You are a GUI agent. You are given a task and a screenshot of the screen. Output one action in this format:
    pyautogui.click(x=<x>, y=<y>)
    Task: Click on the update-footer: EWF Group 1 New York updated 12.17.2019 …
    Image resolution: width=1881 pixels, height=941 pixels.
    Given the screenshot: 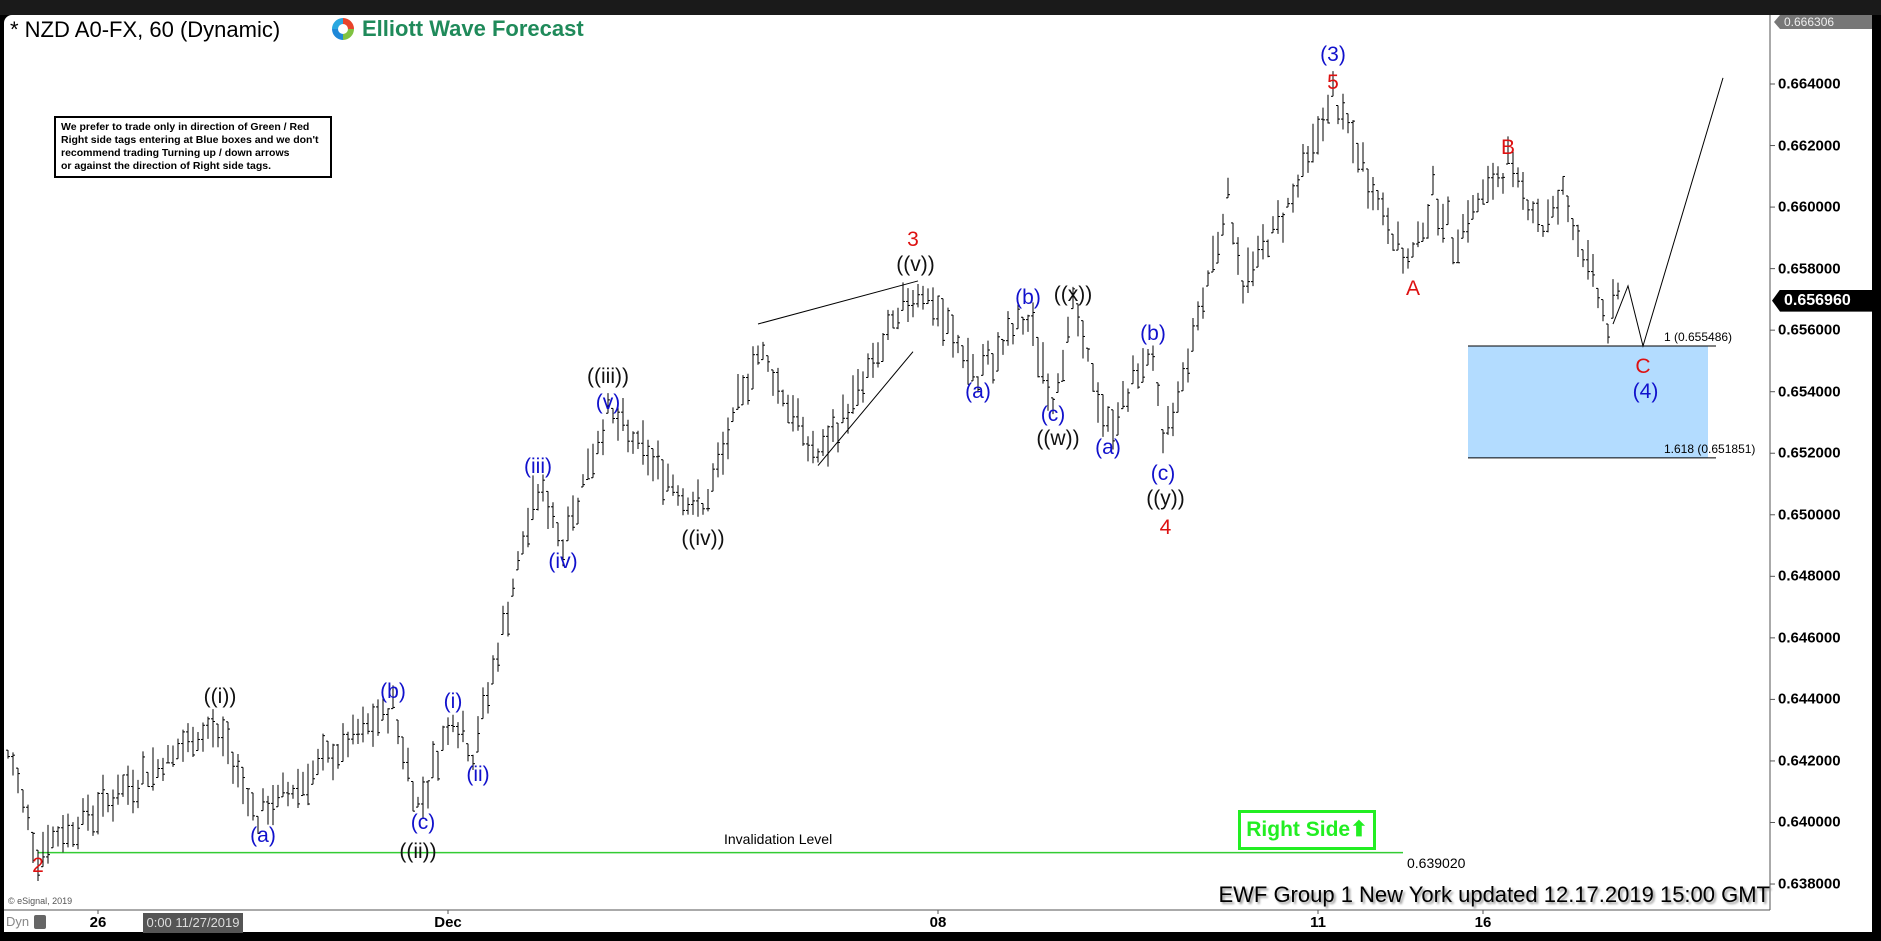 What is the action you would take?
    pyautogui.click(x=1494, y=894)
    